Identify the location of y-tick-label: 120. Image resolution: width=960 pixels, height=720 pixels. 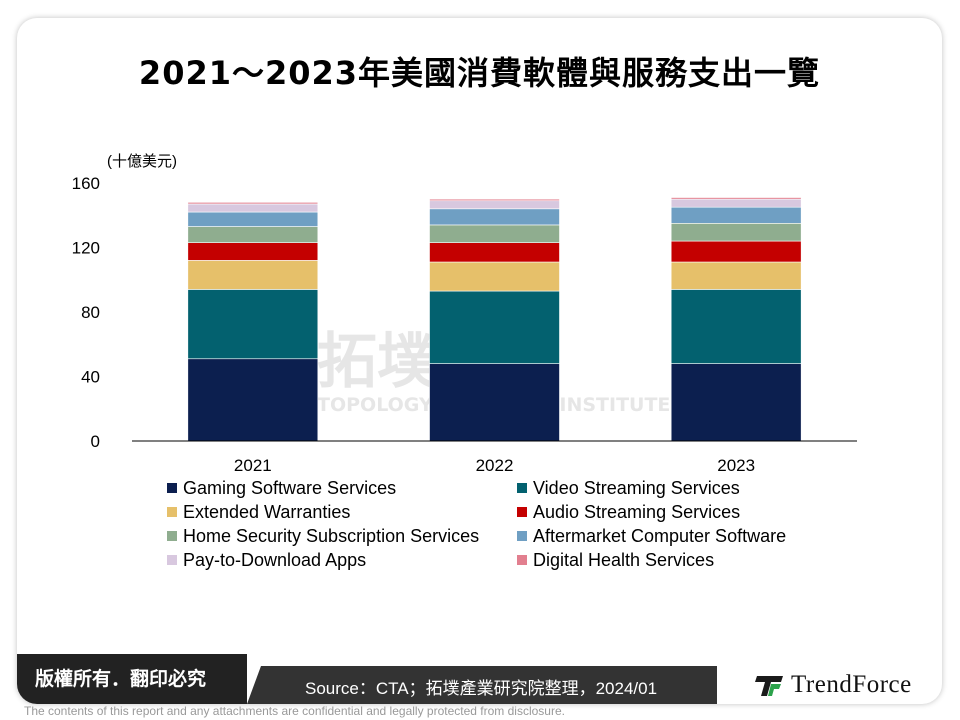
(86, 248).